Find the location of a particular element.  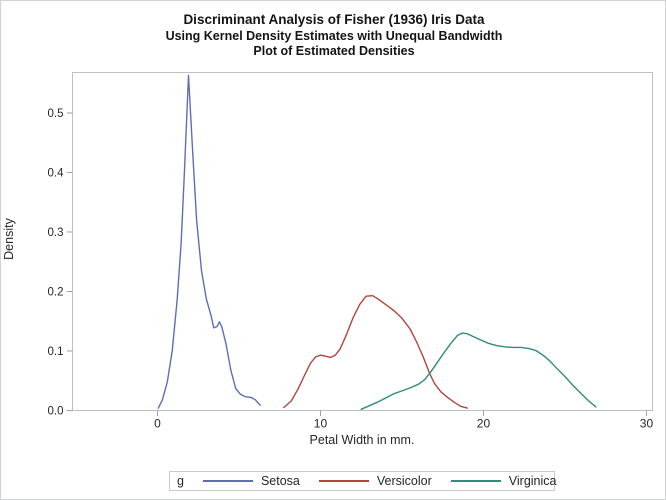

chart-subtitle-2: Plot of Estimated Densities is located at coordinates (334, 51).